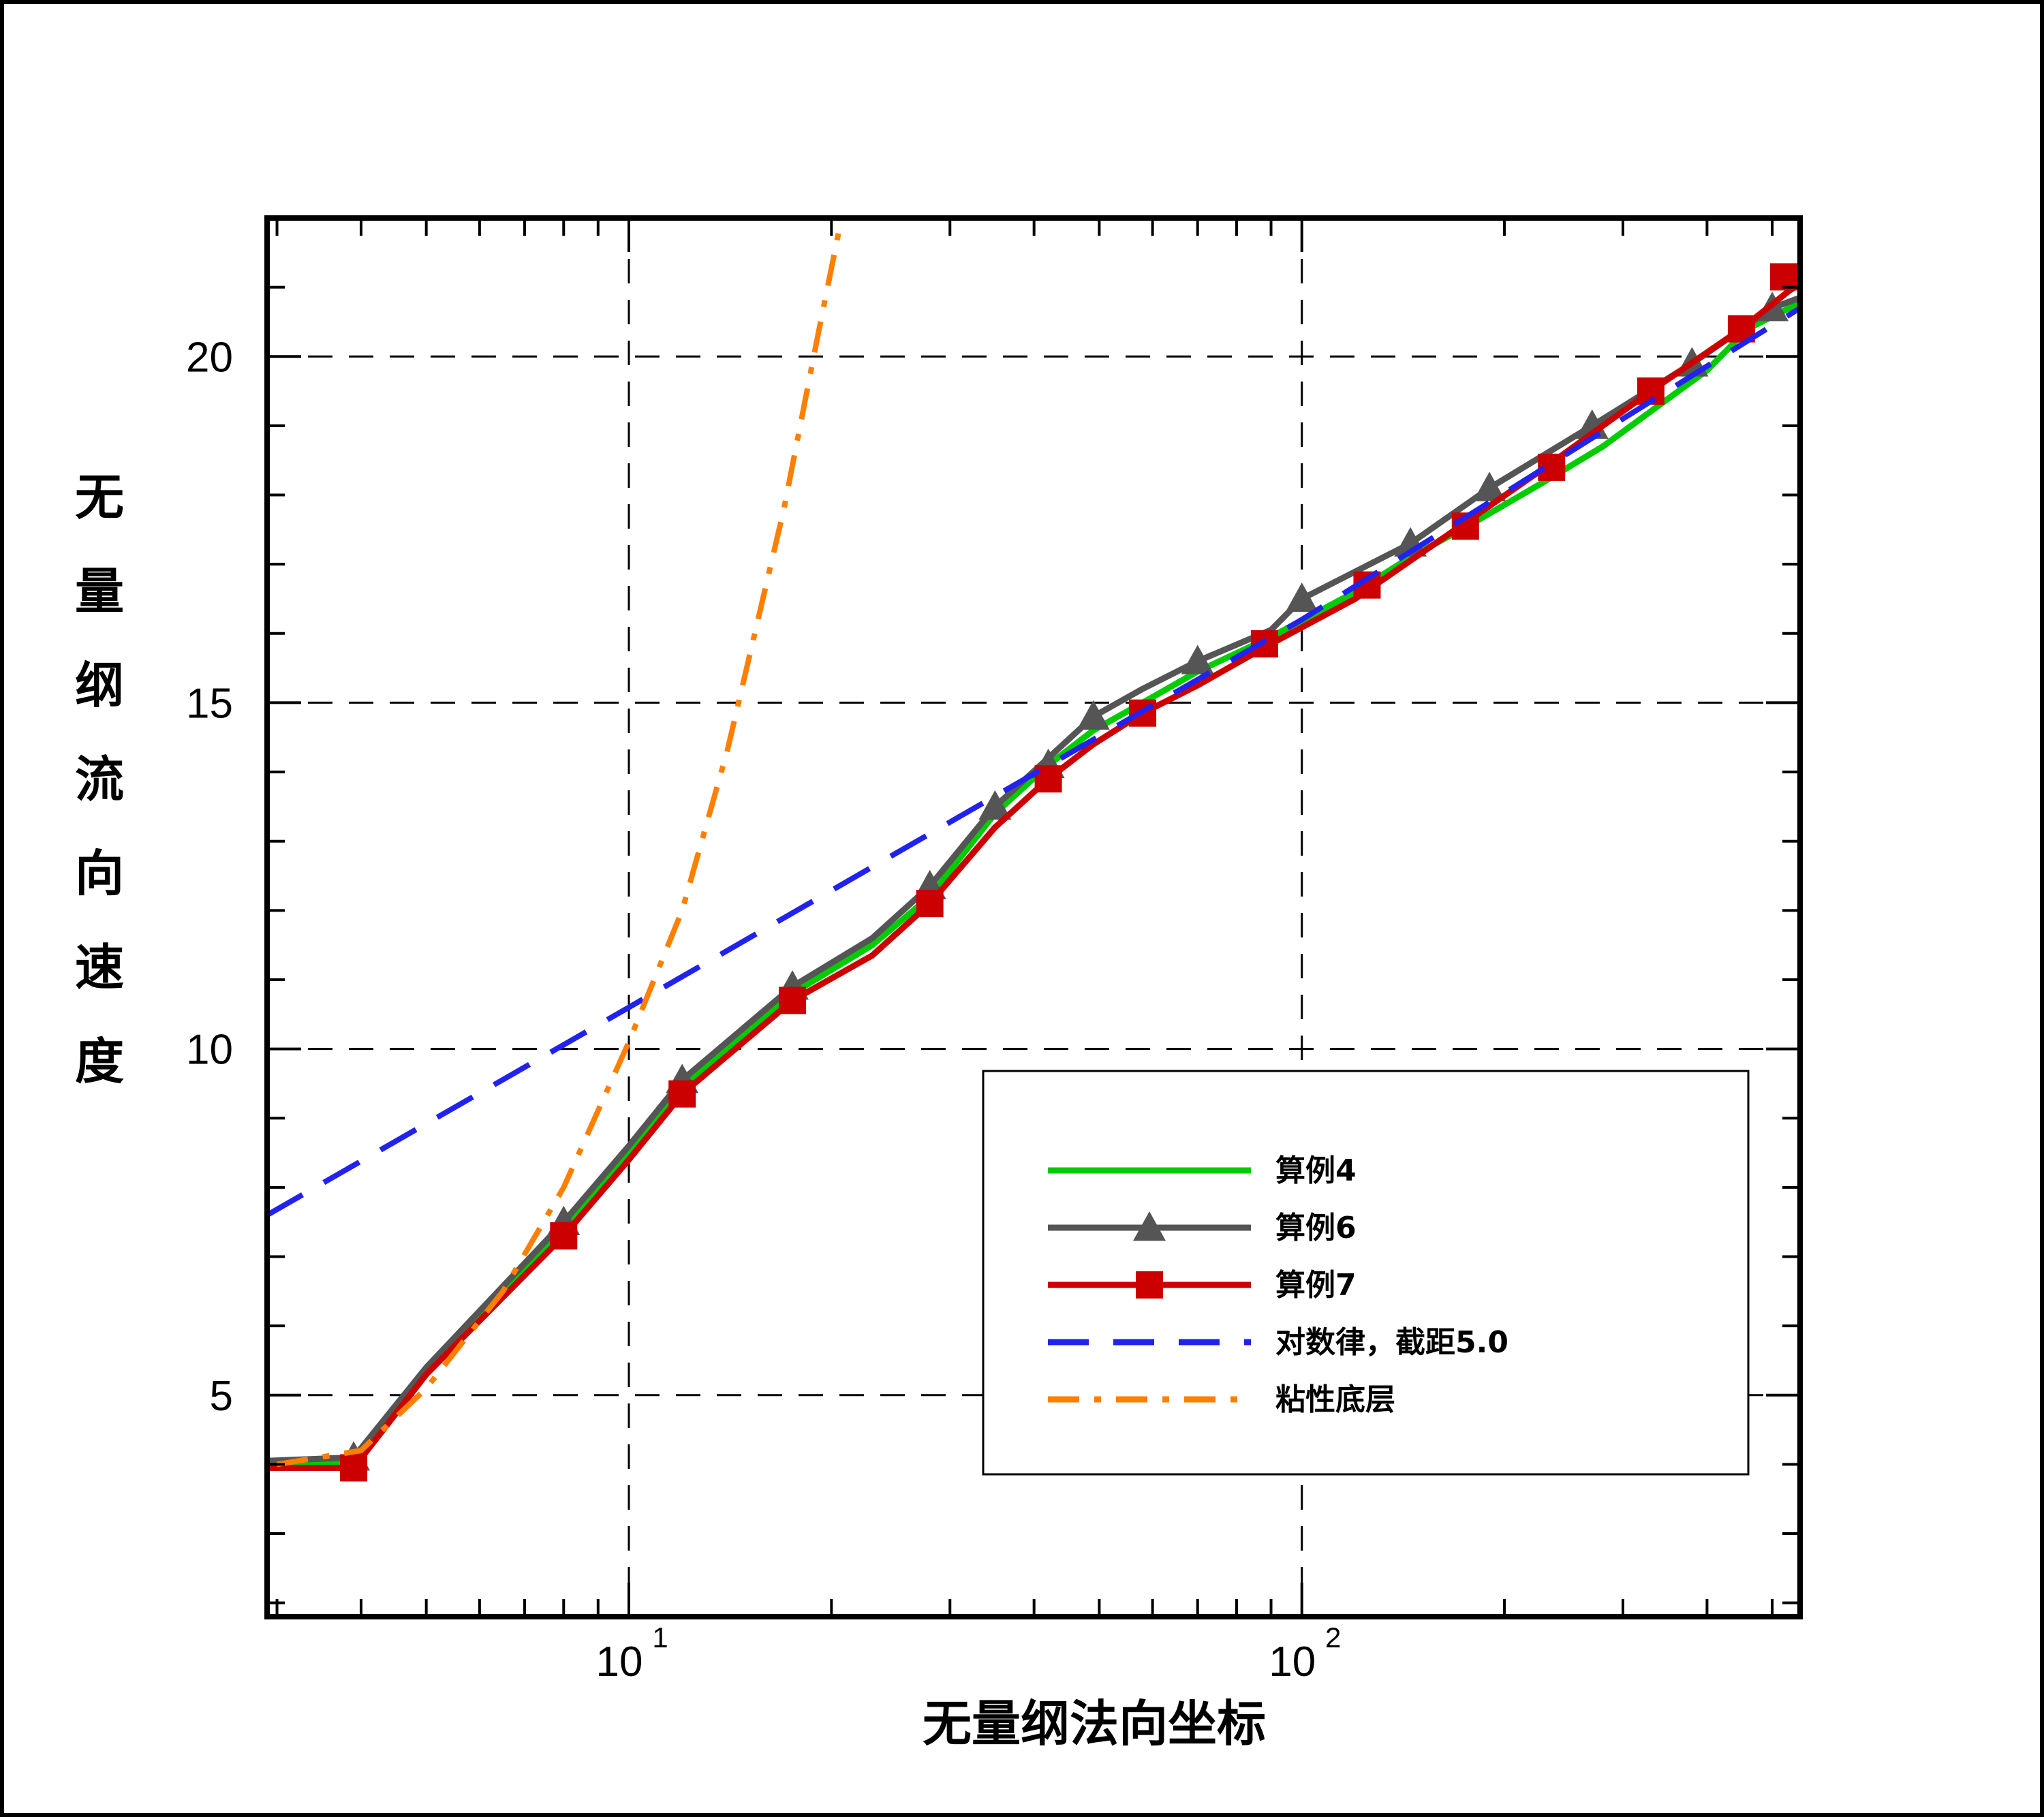 The width and height of the screenshot is (2044, 1817). Describe the element at coordinates (209, 357) in the screenshot. I see `y-tick-label: 20` at that location.